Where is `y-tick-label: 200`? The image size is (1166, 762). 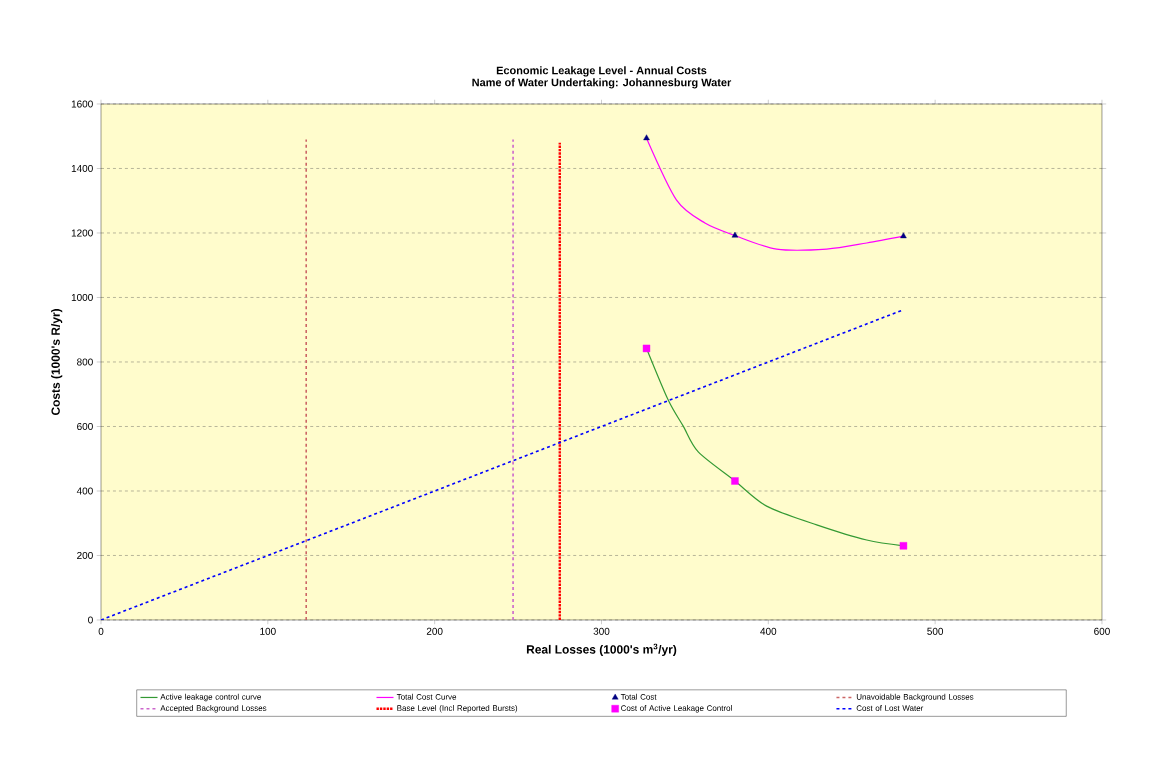
y-tick-label: 200 is located at coordinates (85, 555).